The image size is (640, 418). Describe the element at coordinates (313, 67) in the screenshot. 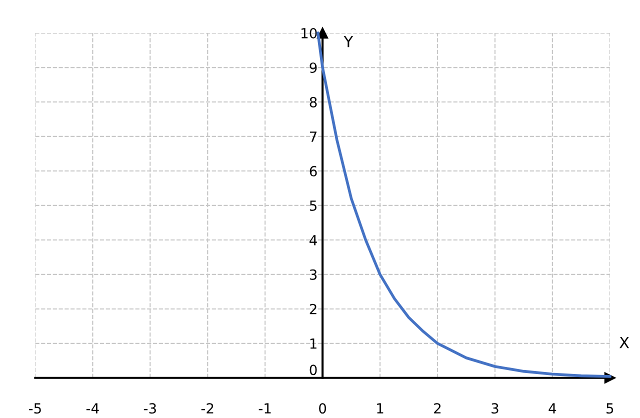

I see `y-tick-label: 9` at that location.